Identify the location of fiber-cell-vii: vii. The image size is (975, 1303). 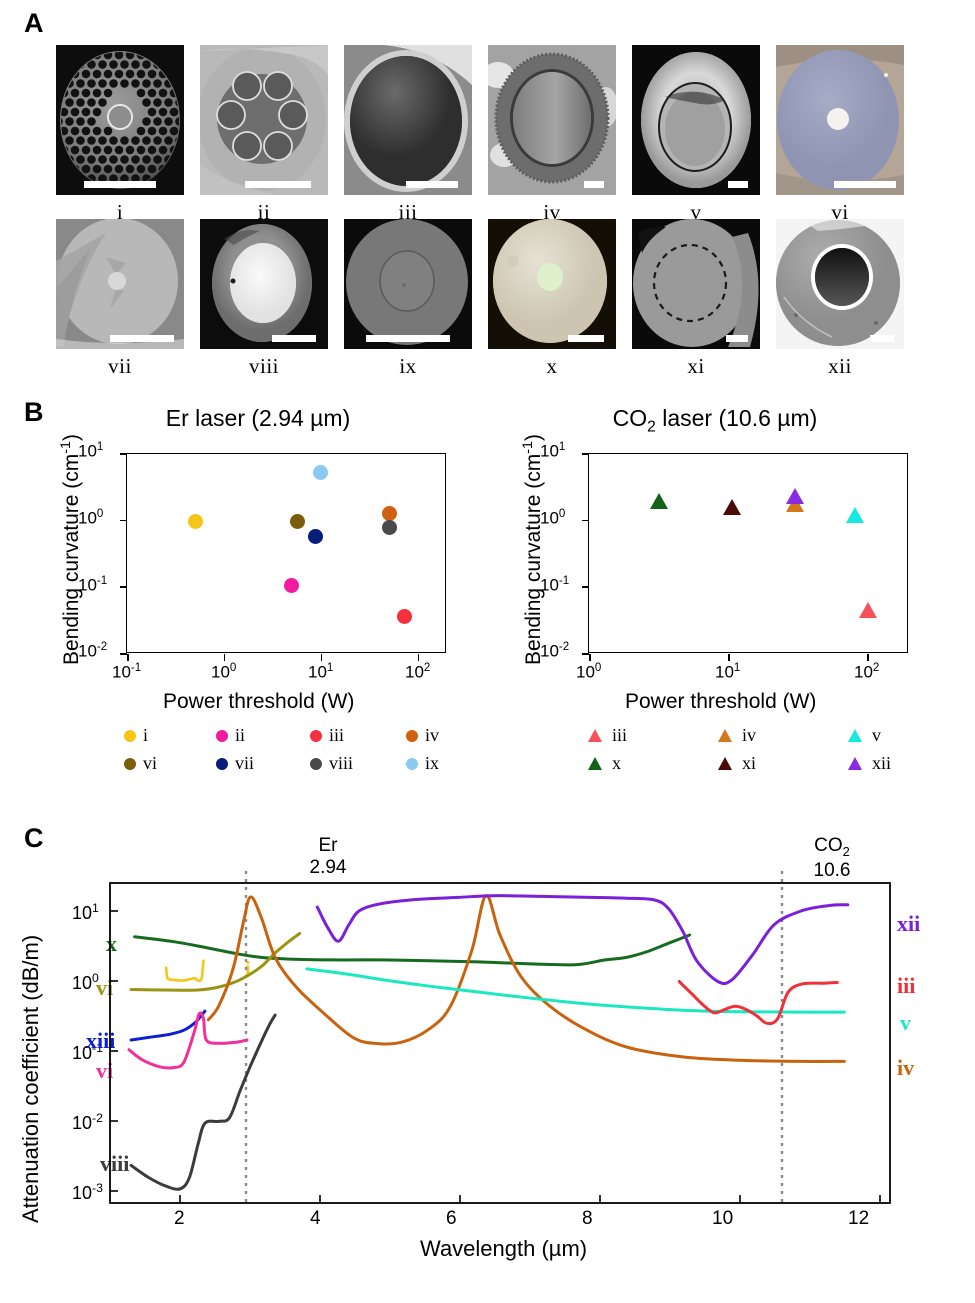
(120, 298).